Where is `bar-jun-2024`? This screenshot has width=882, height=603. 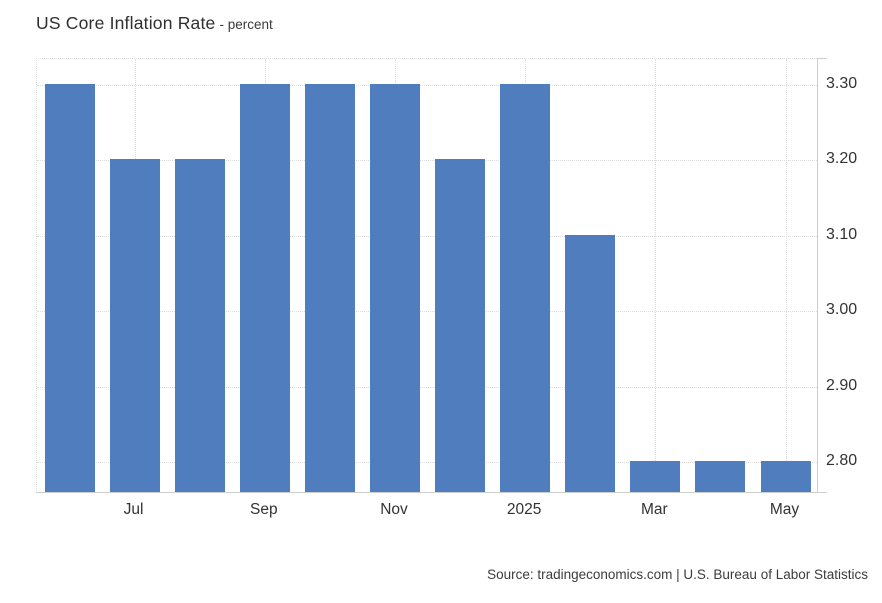
bar-jun-2024 is located at coordinates (69, 288).